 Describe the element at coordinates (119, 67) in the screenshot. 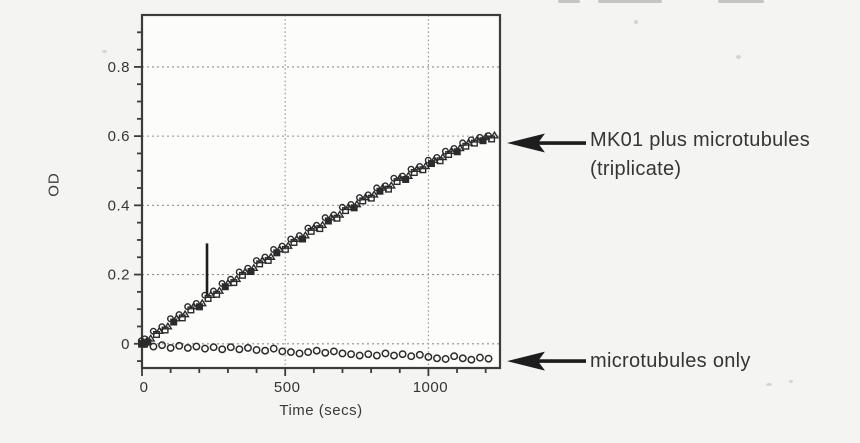

I see `y-tick-label: 0.8` at that location.